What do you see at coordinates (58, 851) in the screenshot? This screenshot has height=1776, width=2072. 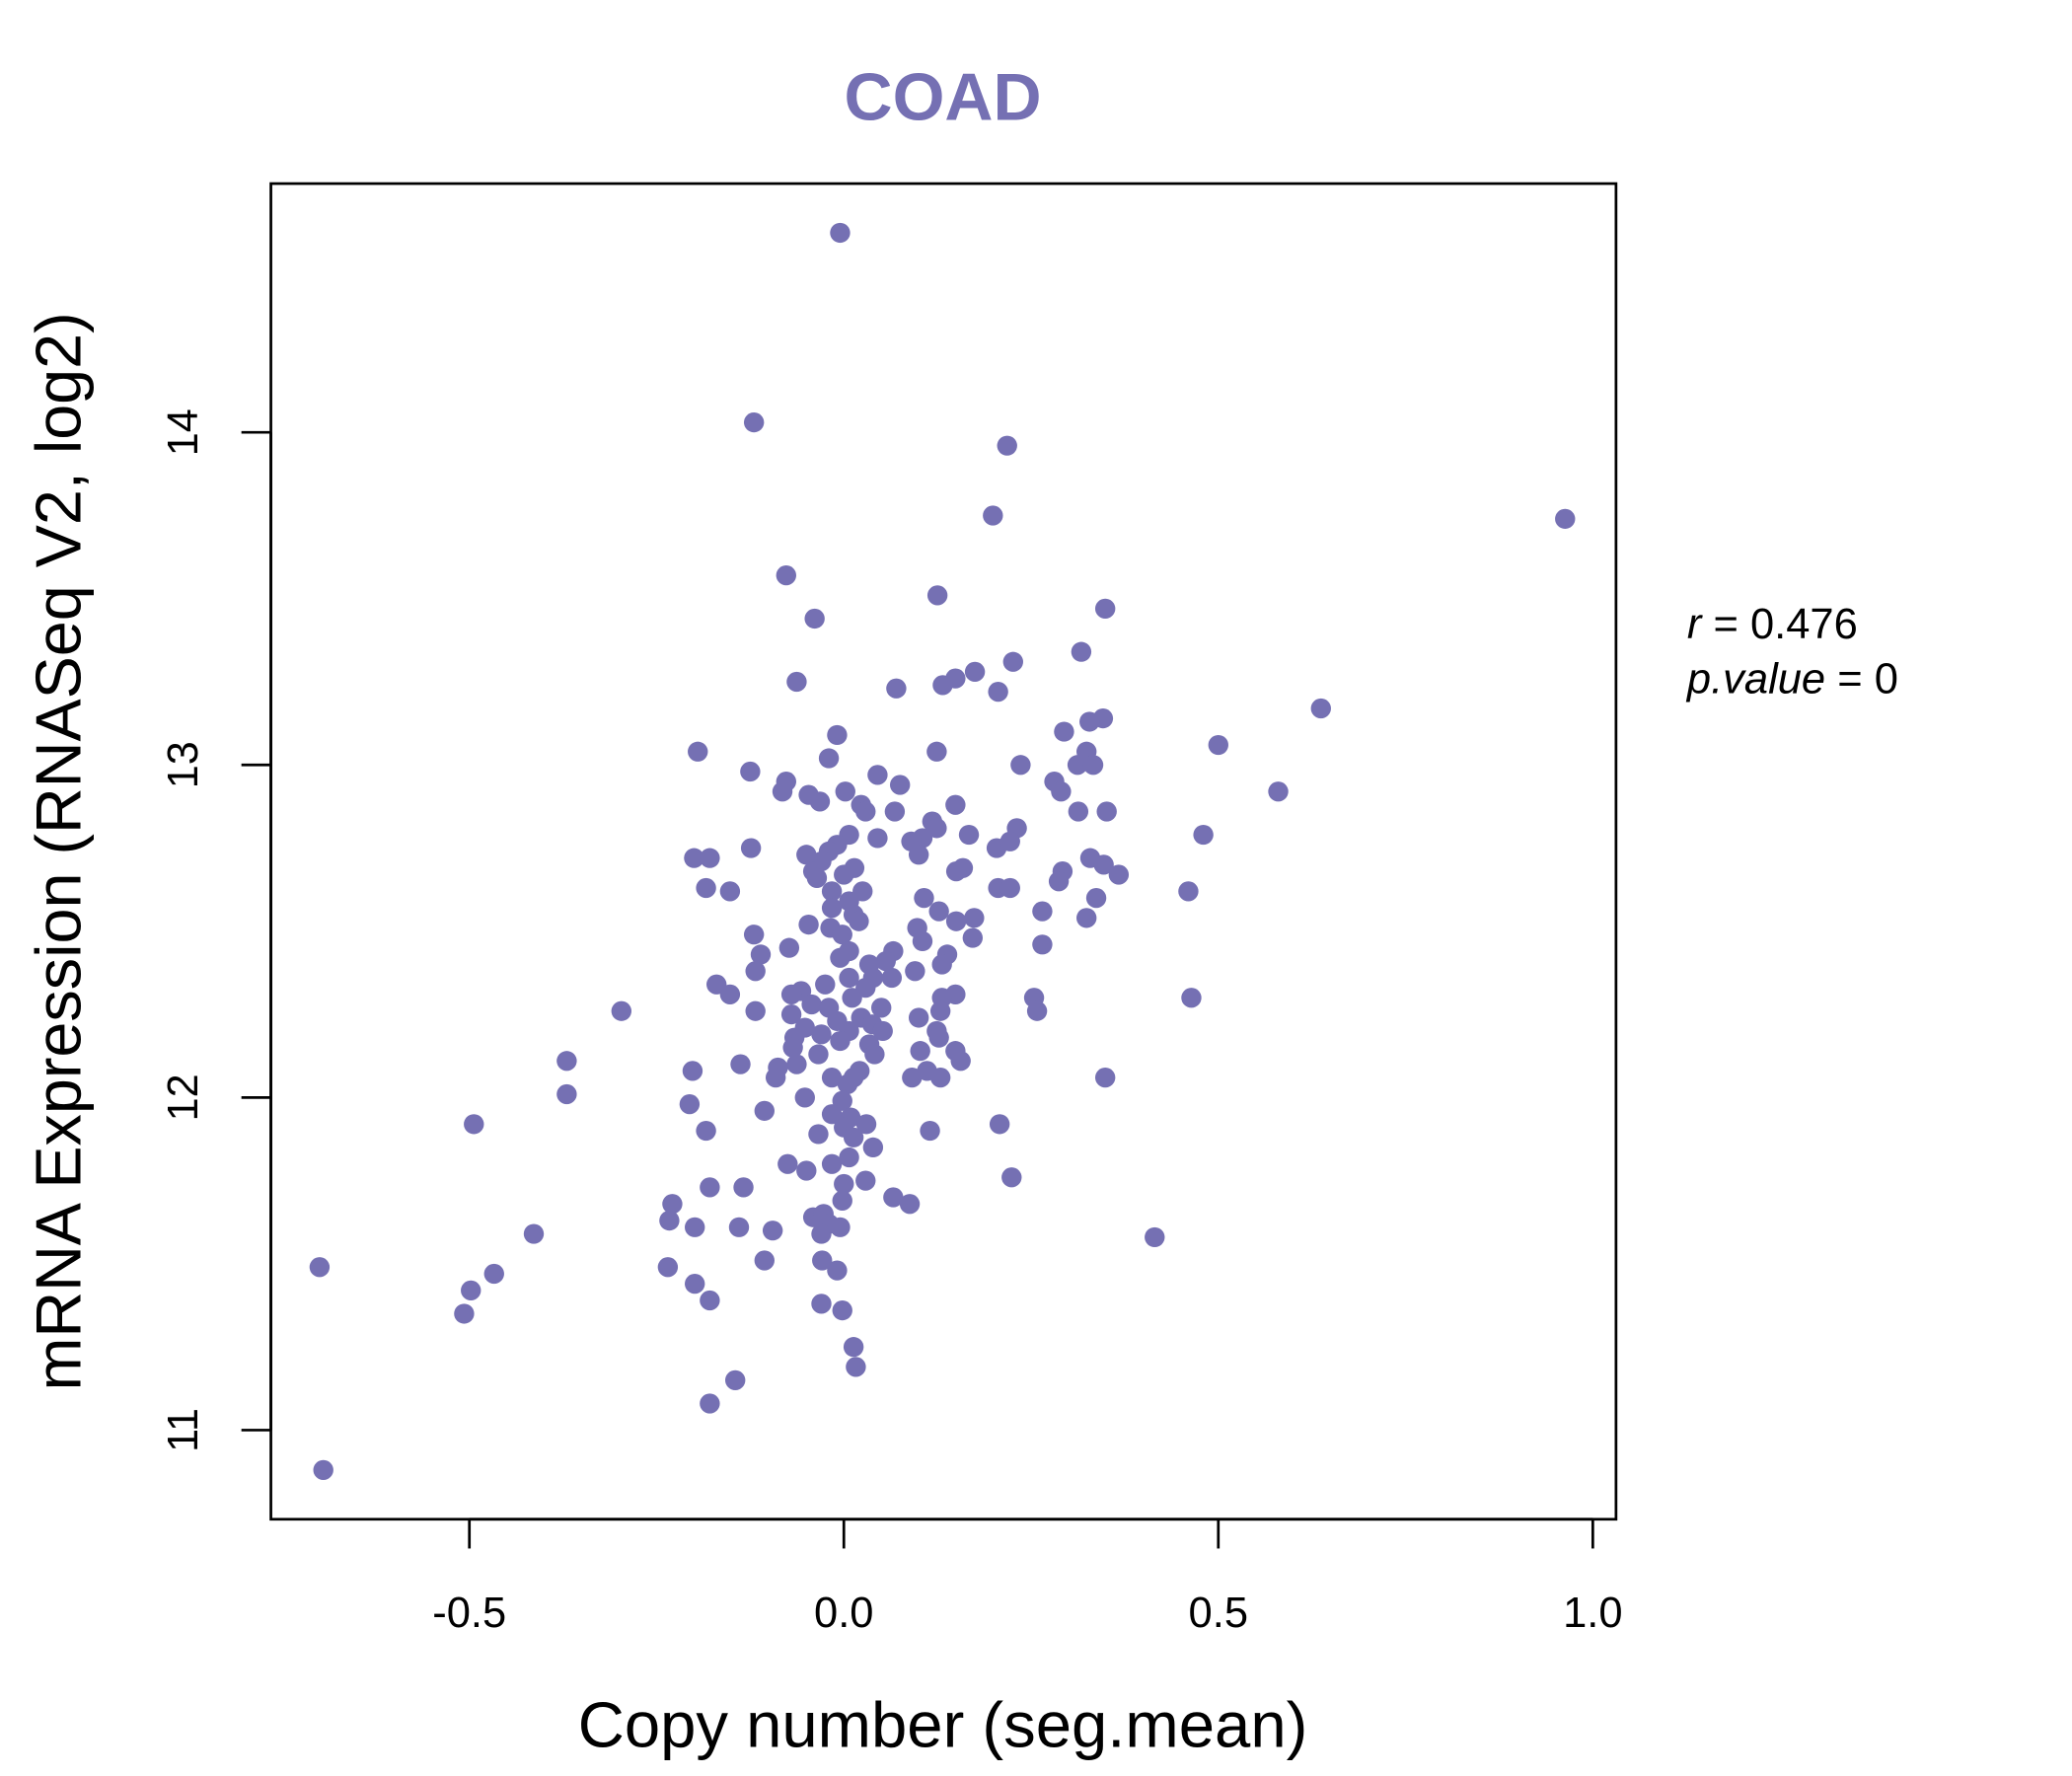 I see `y-axis-label: mRNA Expression (RNASeq V2, log2)` at bounding box center [58, 851].